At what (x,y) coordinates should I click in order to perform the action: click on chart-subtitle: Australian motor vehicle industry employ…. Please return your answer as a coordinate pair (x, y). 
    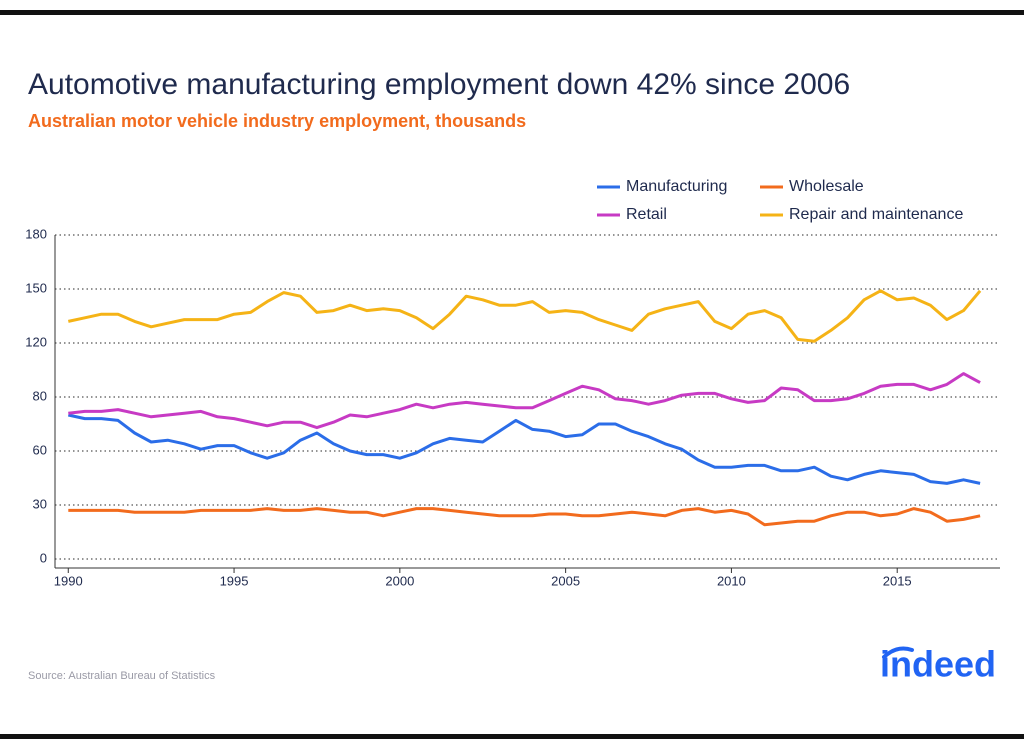
    Looking at the image, I should click on (277, 121).